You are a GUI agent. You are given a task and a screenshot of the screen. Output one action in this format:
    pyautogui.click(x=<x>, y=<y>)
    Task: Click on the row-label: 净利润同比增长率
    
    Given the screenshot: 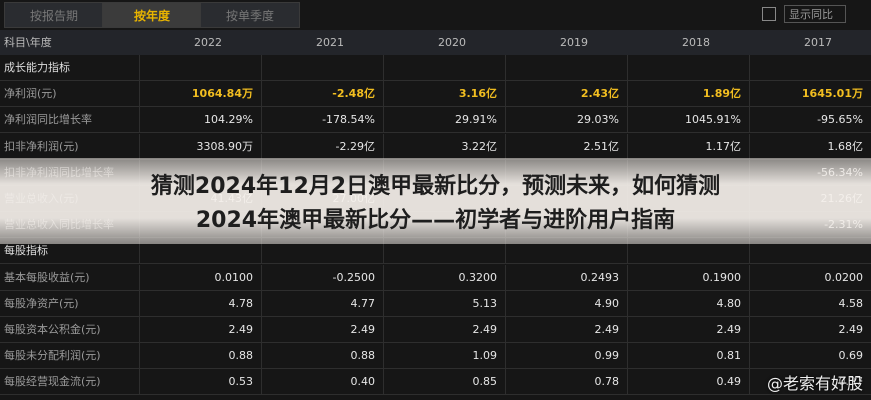 What is the action you would take?
    pyautogui.click(x=70, y=120)
    